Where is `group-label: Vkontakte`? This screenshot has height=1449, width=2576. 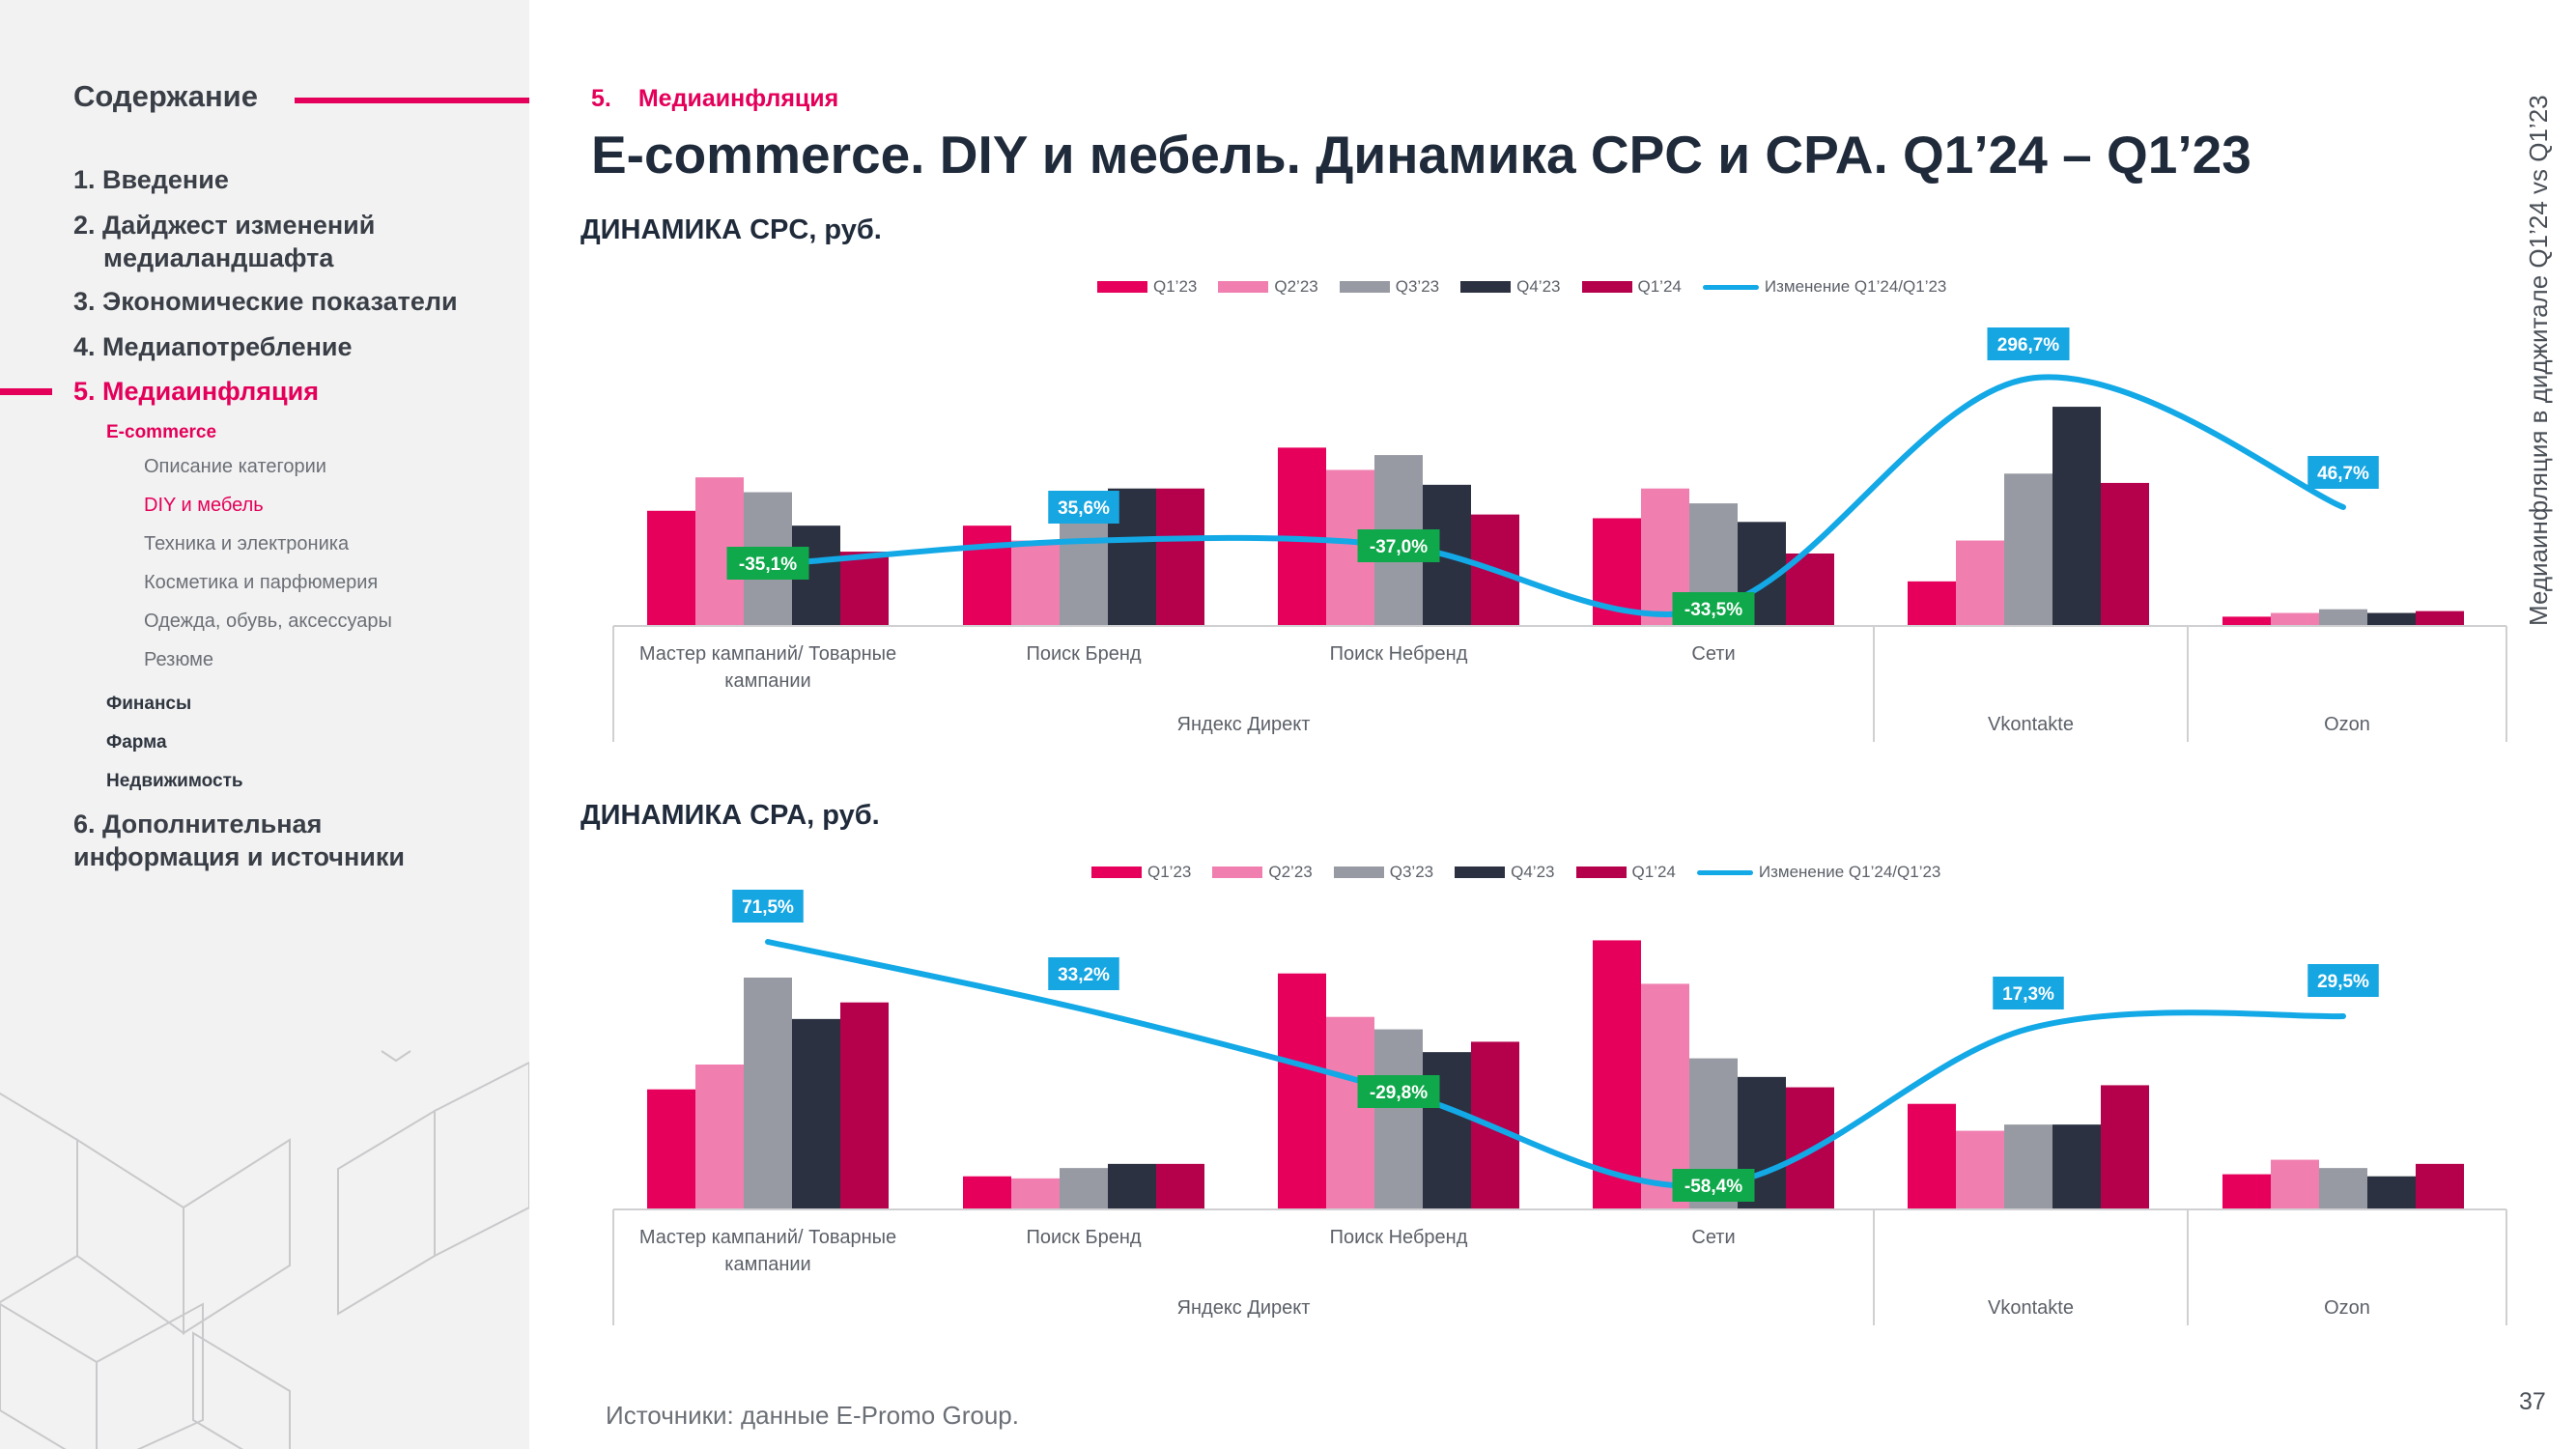
group-label: Vkontakte is located at coordinates (2031, 1308).